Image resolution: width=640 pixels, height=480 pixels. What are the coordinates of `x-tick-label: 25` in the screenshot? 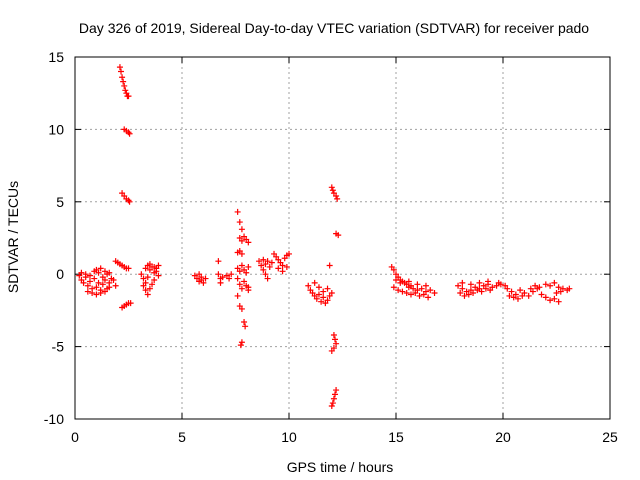 It's located at (610, 437).